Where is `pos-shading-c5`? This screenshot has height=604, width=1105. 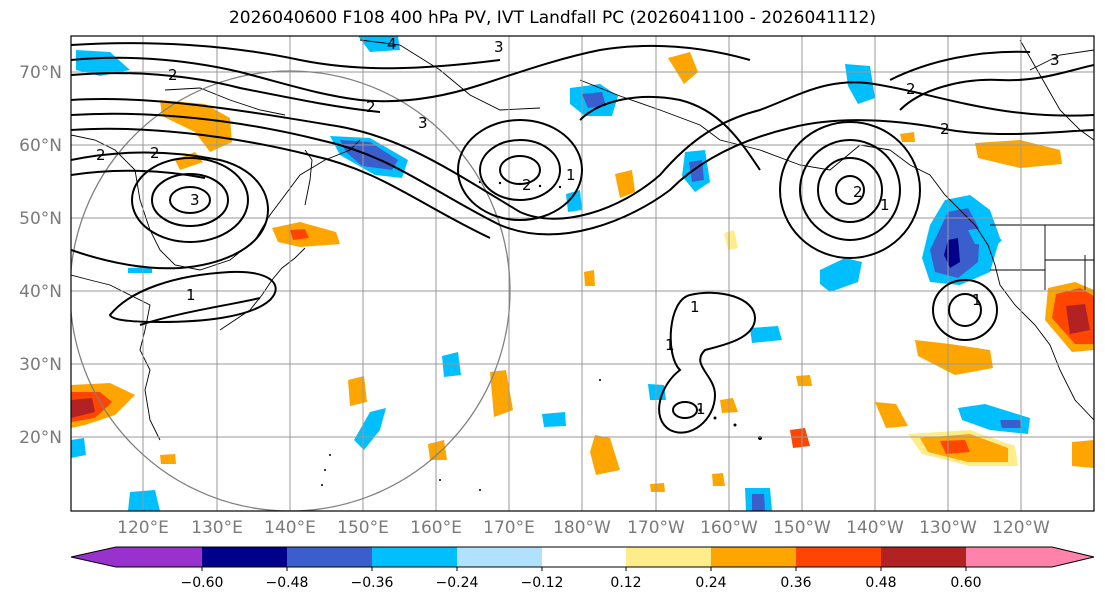
pos-shading-c5 is located at coordinates (954, 357).